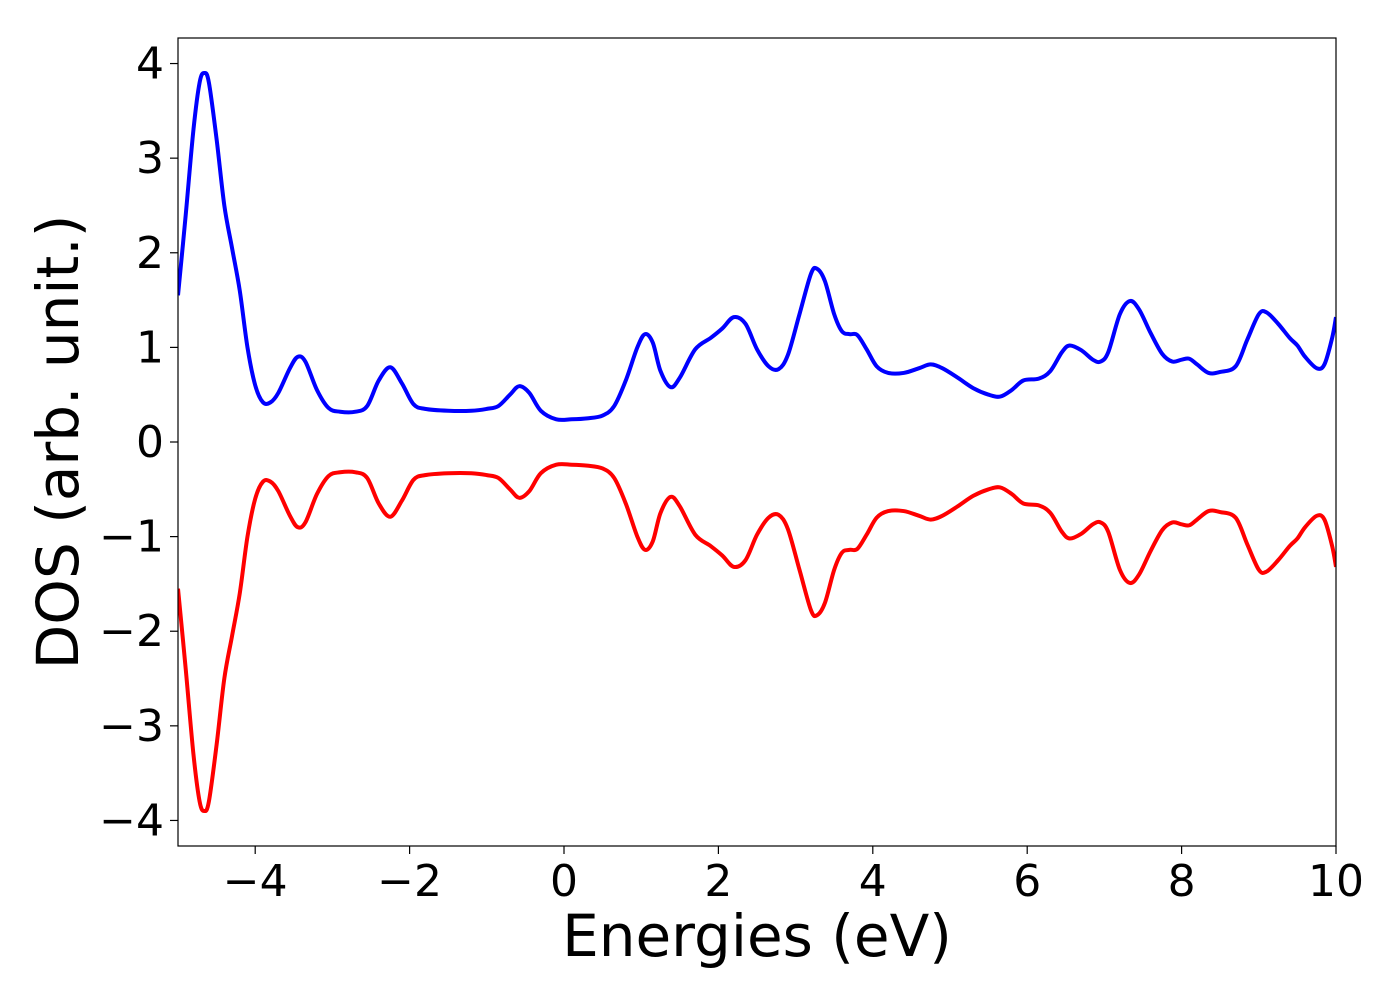 This screenshot has width=1400, height=1000. I want to click on y-axis-title: DOS (arb. unit.), so click(58, 442).